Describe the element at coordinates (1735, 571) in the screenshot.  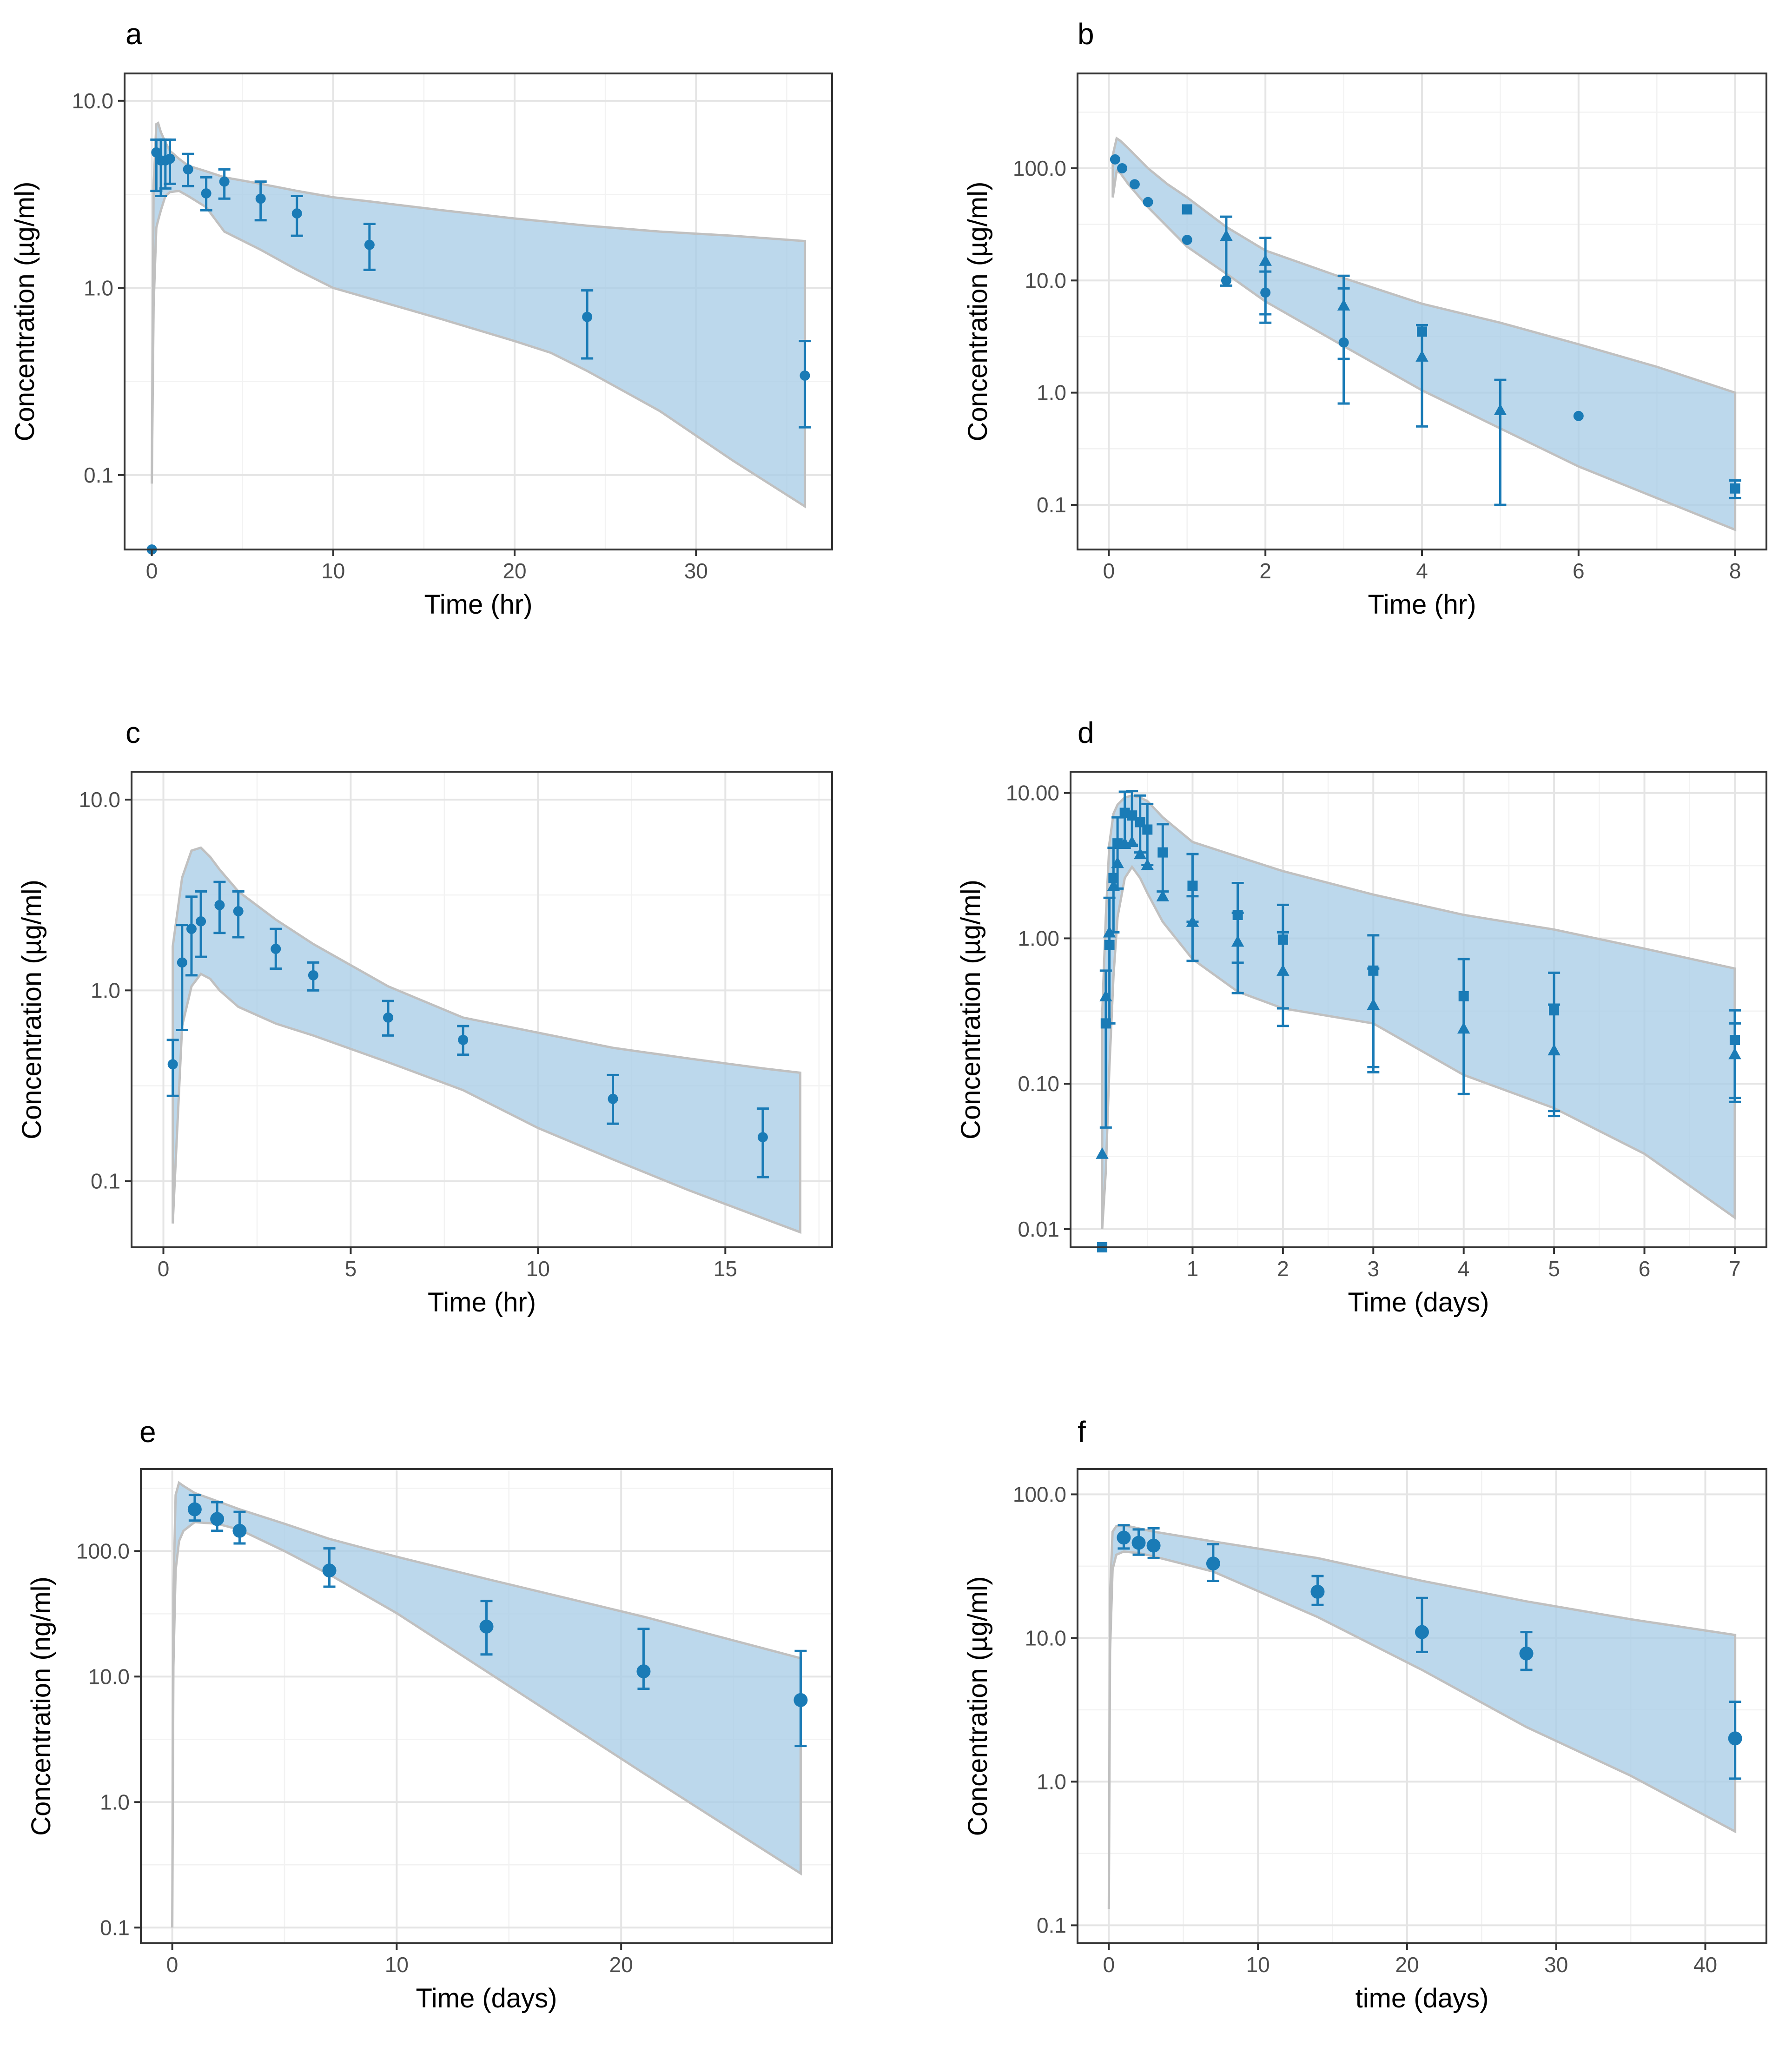
I see `x-tick-label: 8` at that location.